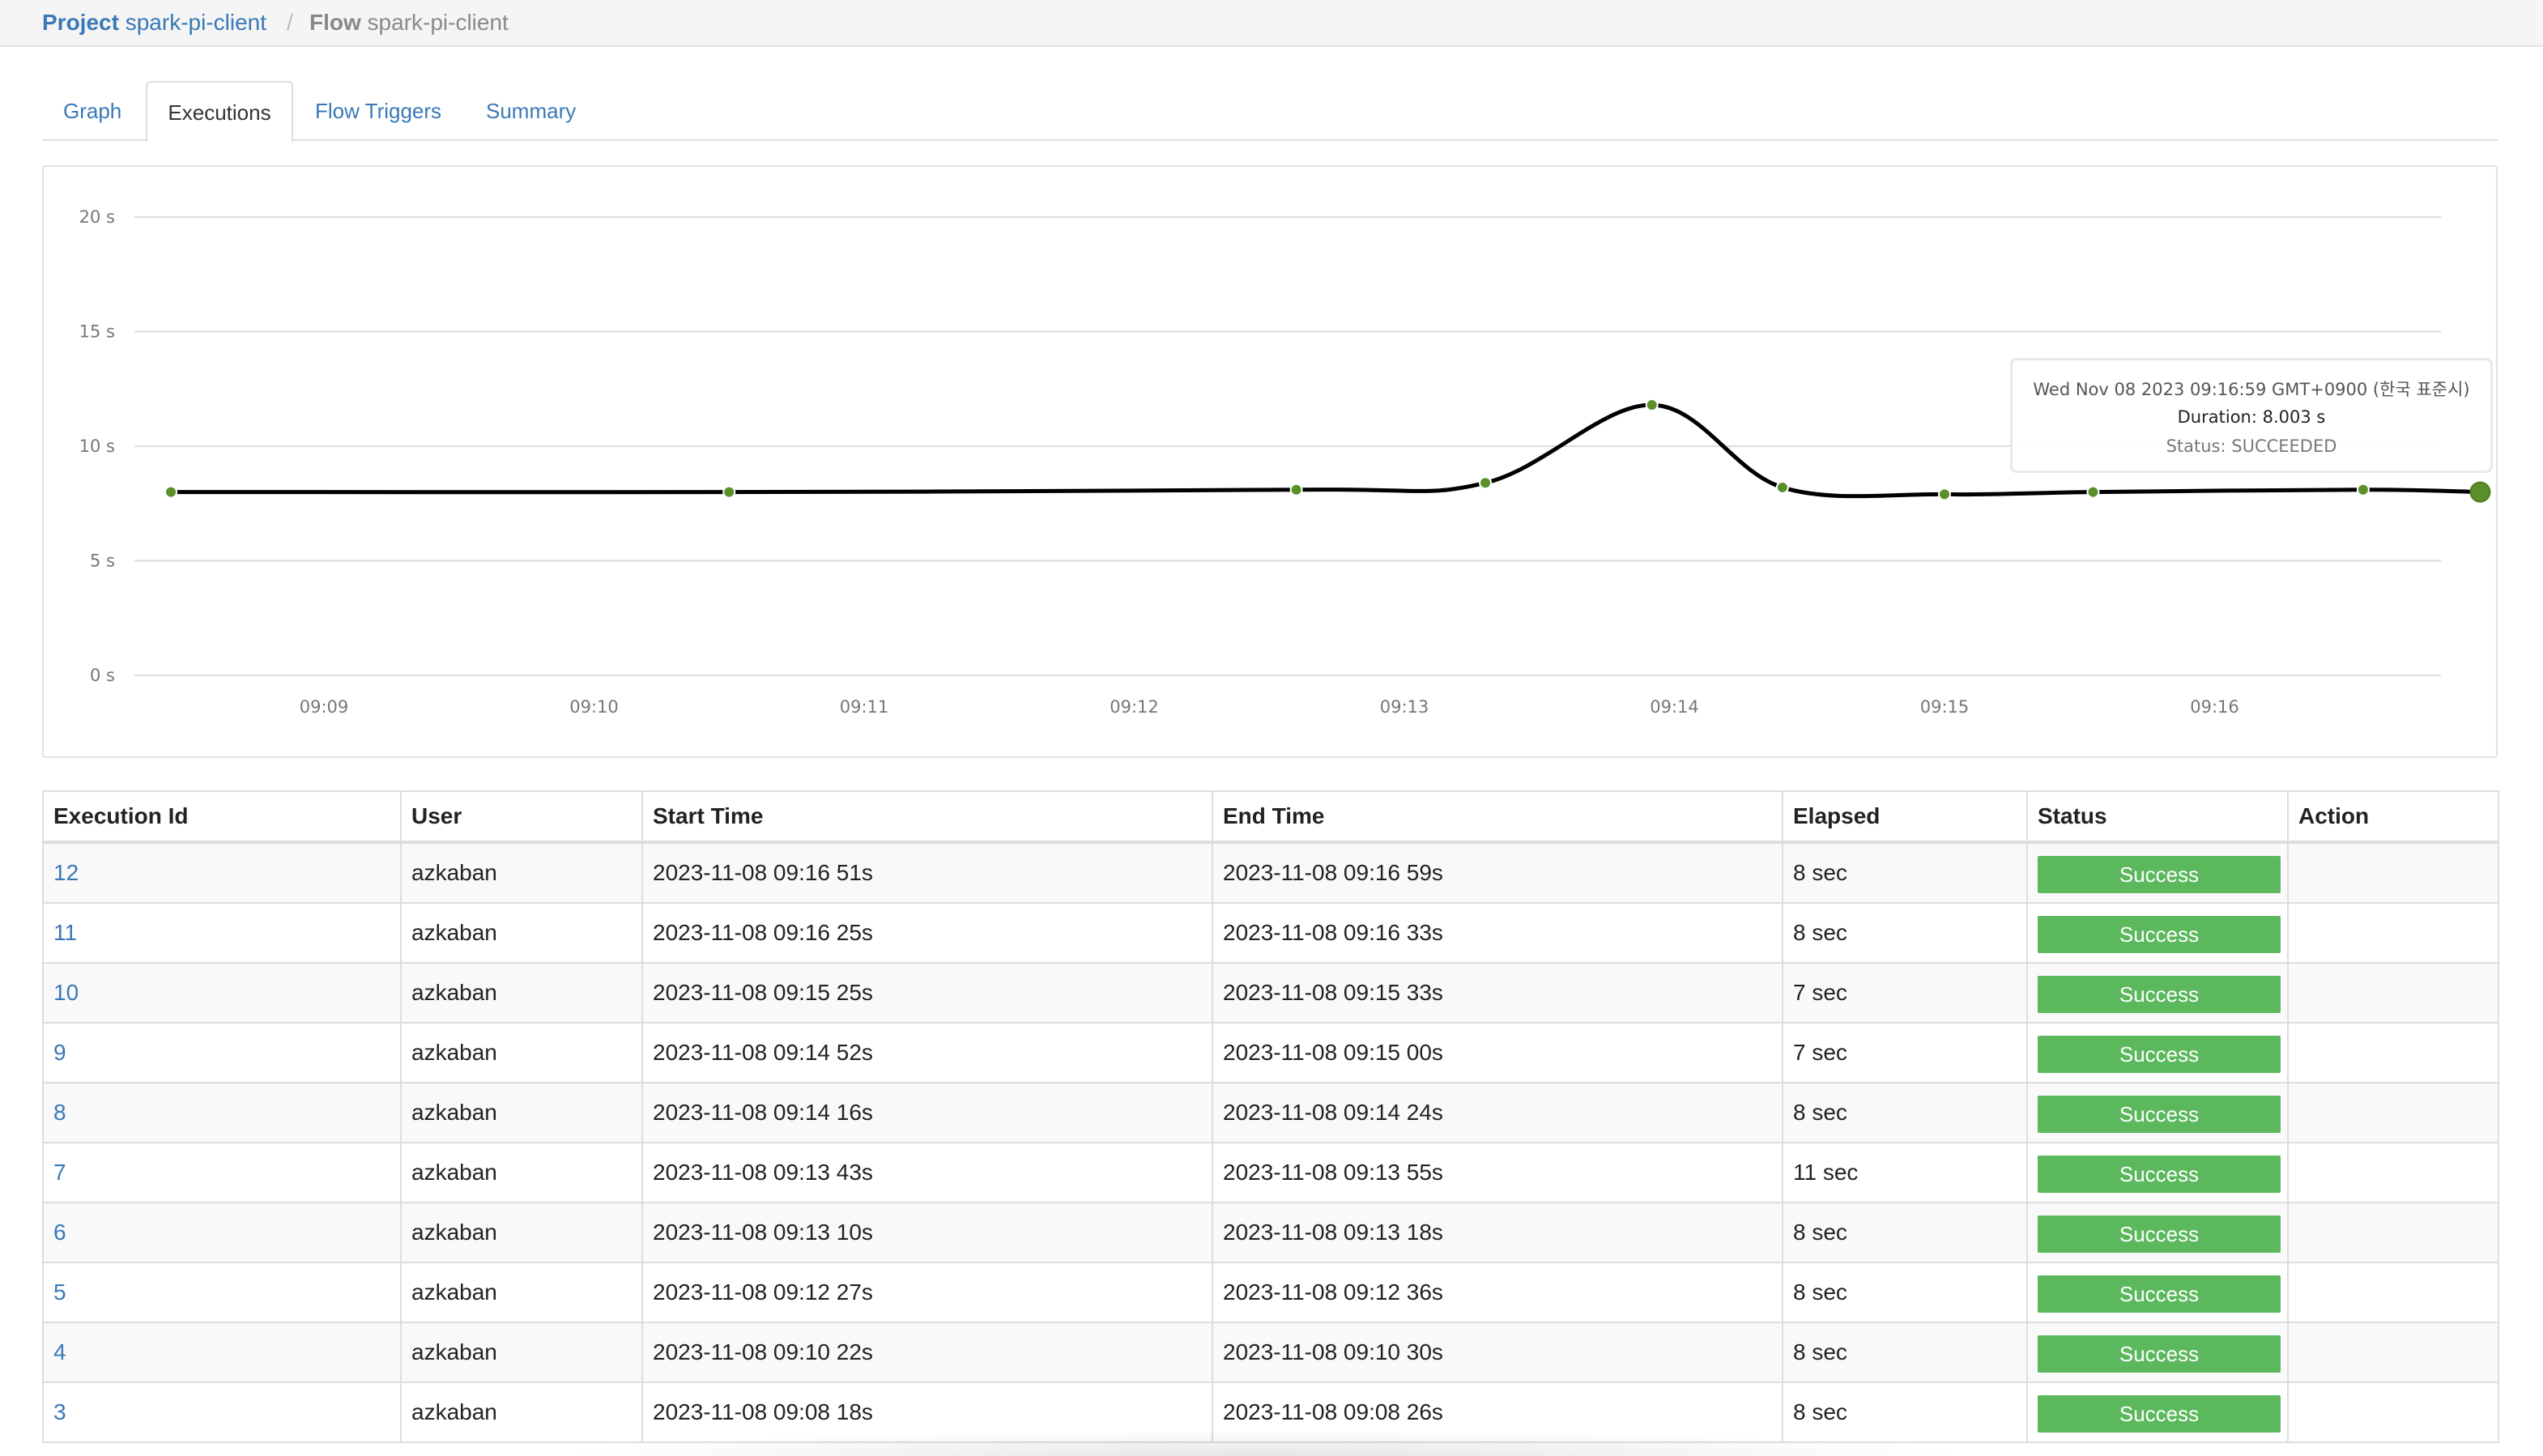 This screenshot has width=2543, height=1456. Describe the element at coordinates (66, 992) in the screenshot. I see `execution-id-link: 10` at that location.